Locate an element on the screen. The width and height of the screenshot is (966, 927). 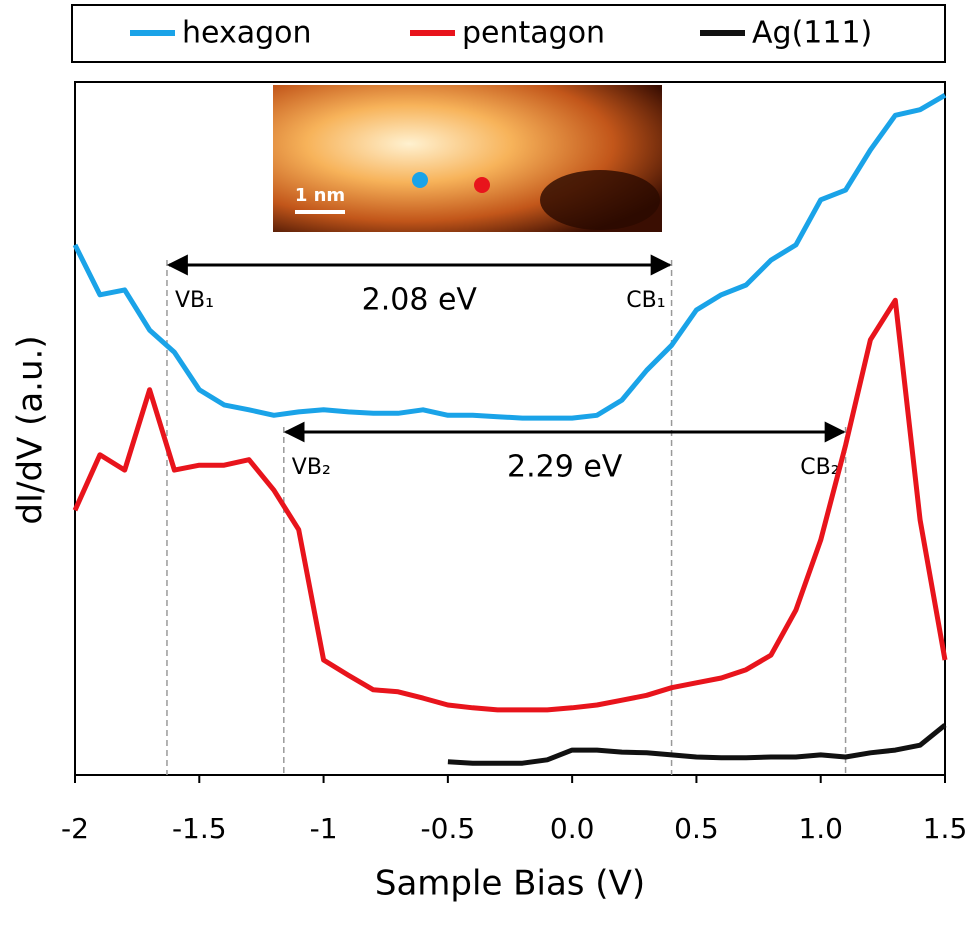
legend-label: hexagon is located at coordinates (247, 33).